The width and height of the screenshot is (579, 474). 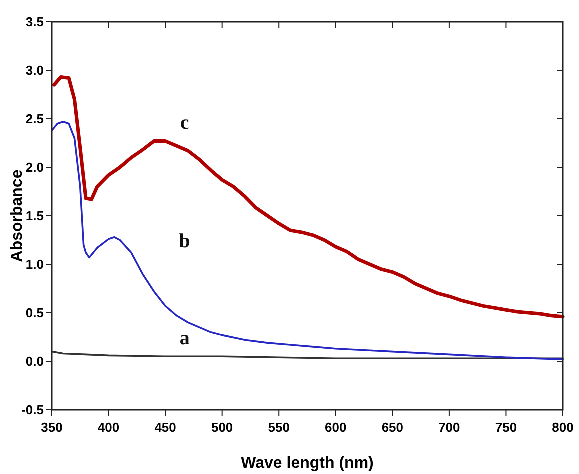 I want to click on x-tick-label: 700, so click(x=449, y=427).